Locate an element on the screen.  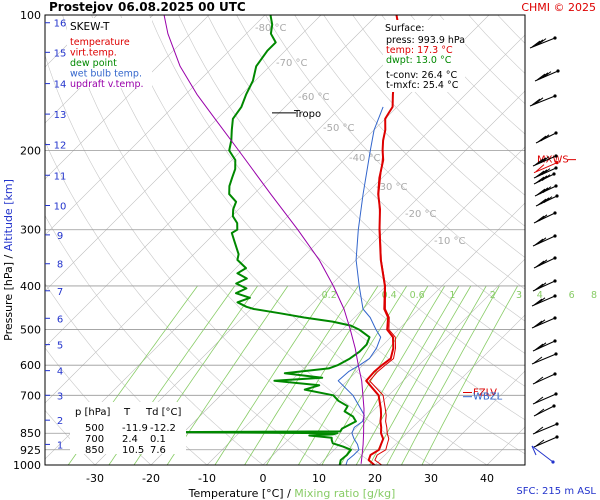
tropopause-label: Tropo is located at coordinates (307, 114).